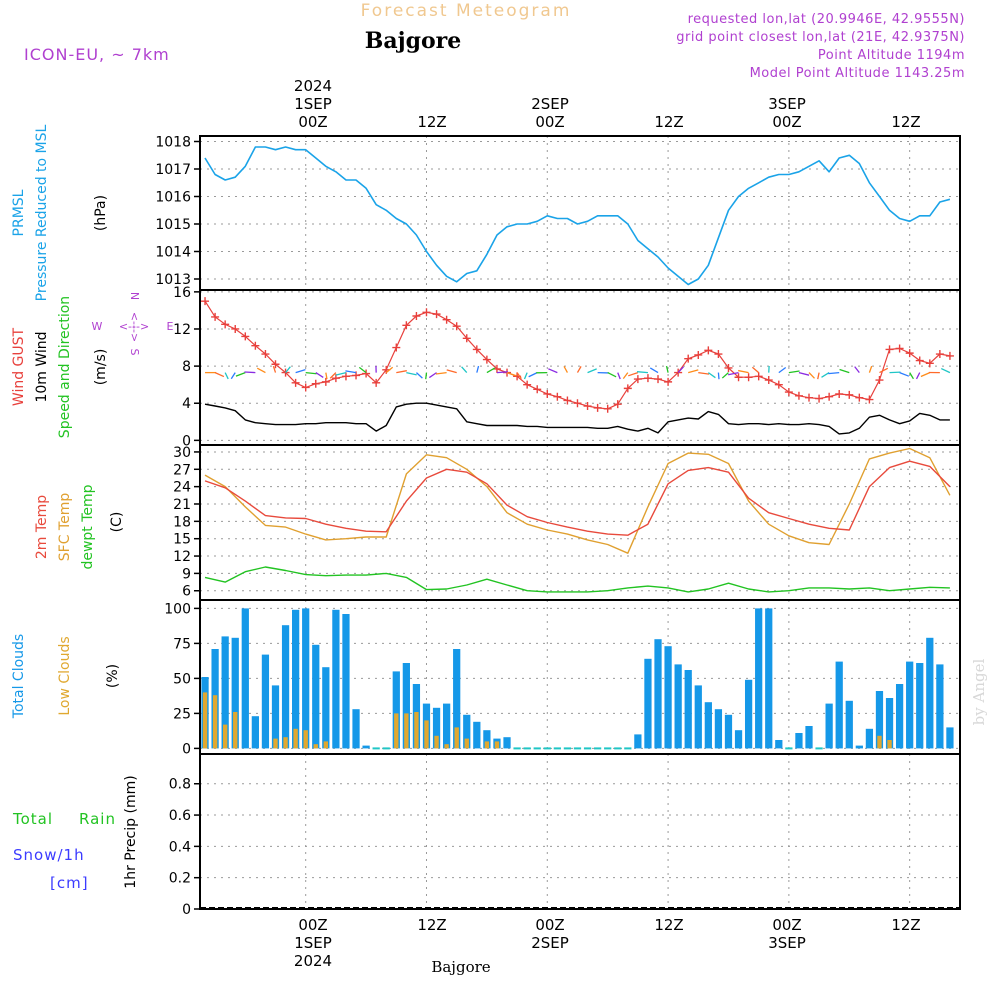  What do you see at coordinates (134, 326) in the screenshot?
I see `compass-arrow-horizontal: <--->` at bounding box center [134, 326].